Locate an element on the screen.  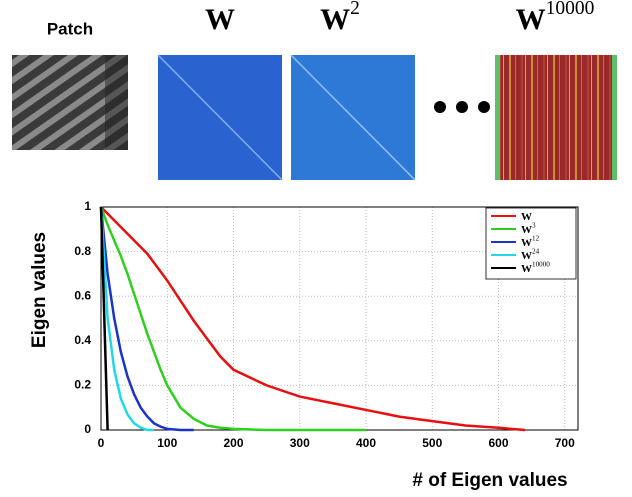
x-tick-label: 700 is located at coordinates (565, 443).